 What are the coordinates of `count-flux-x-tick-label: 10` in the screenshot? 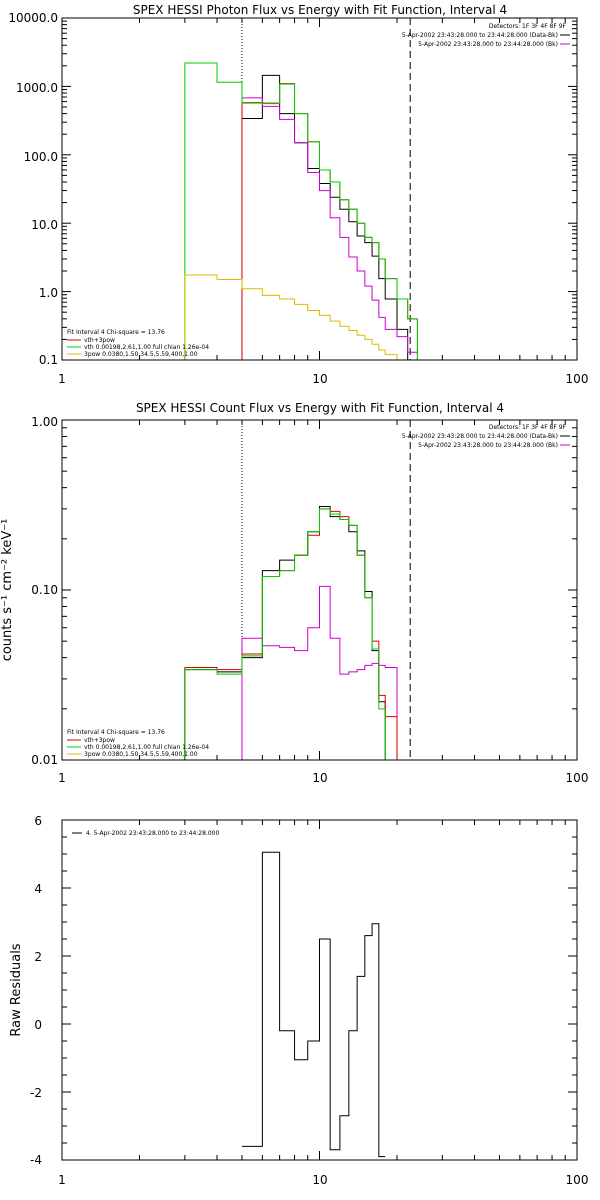 It's located at (319, 778).